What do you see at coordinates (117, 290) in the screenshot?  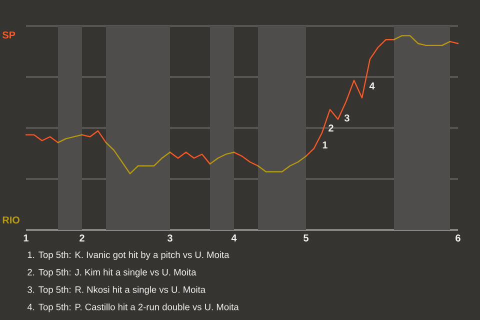 I see `text: 3. Top 5th: R. Nkosi hit a single vs U. Moita` at bounding box center [117, 290].